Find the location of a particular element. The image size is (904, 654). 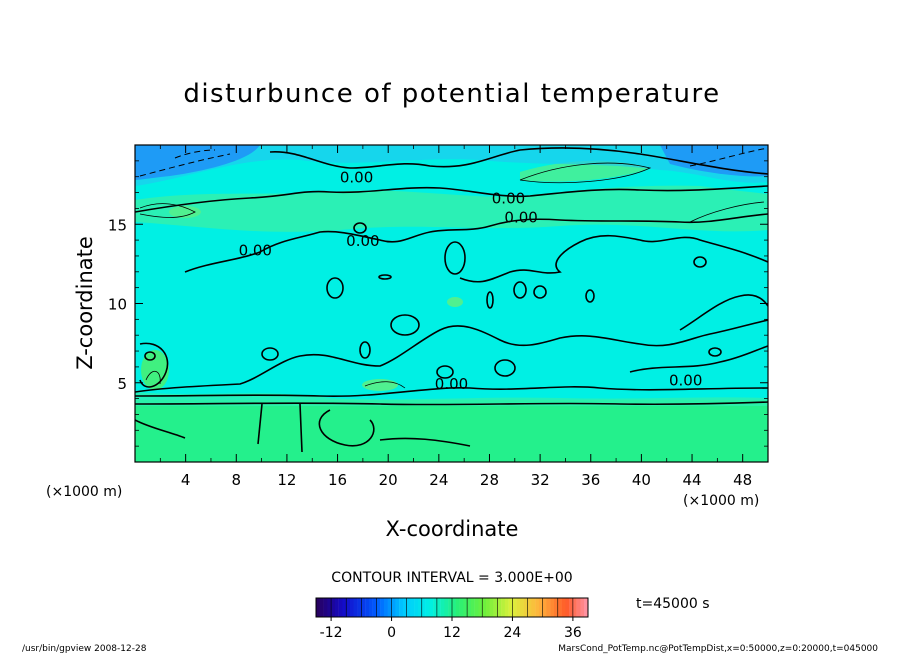

green-blob is located at coordinates (455, 302).